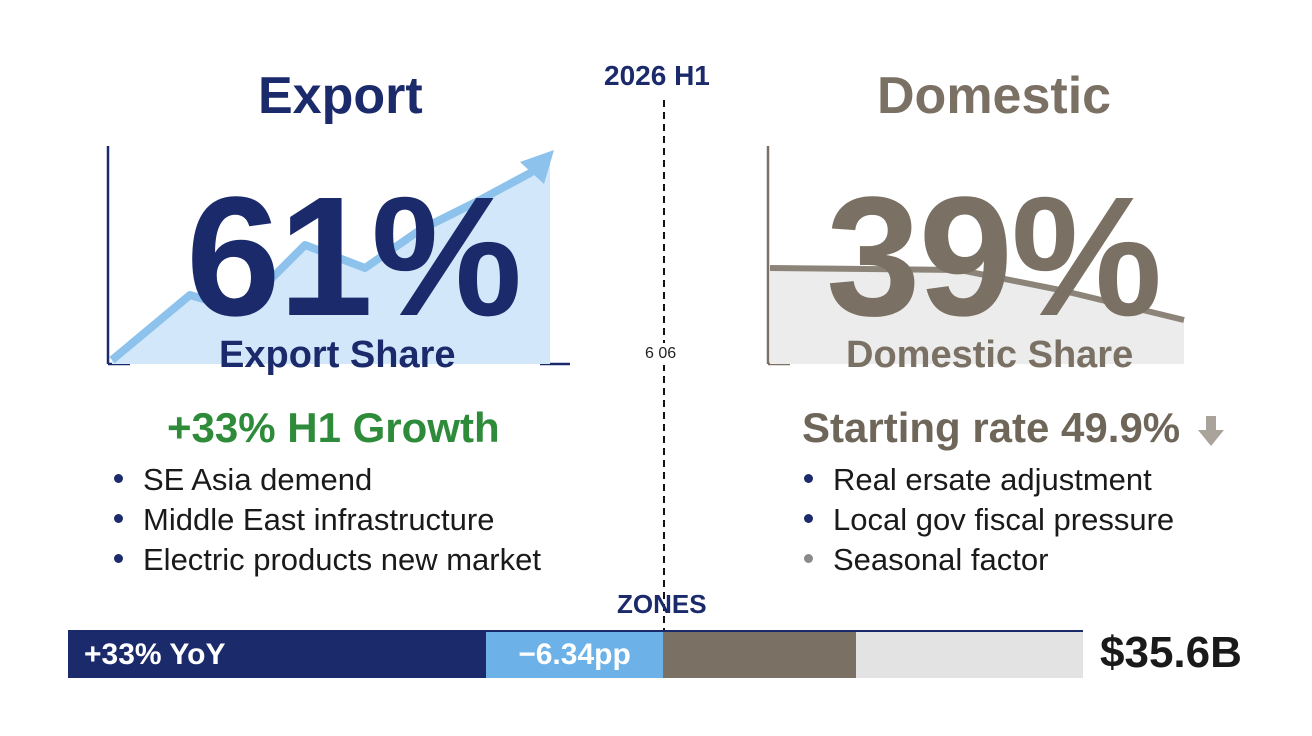 This screenshot has width=1312, height=736. Describe the element at coordinates (657, 75) in the screenshot. I see `period-label: 2026 H1` at that location.